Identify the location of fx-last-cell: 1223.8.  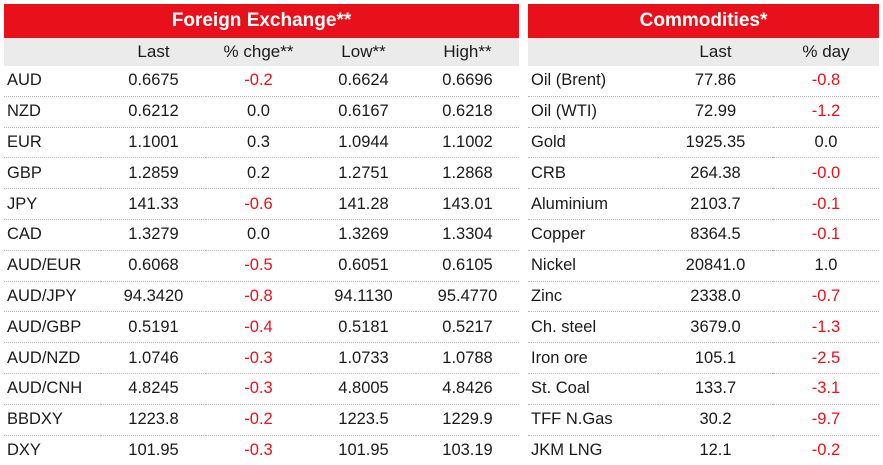
(153, 420).